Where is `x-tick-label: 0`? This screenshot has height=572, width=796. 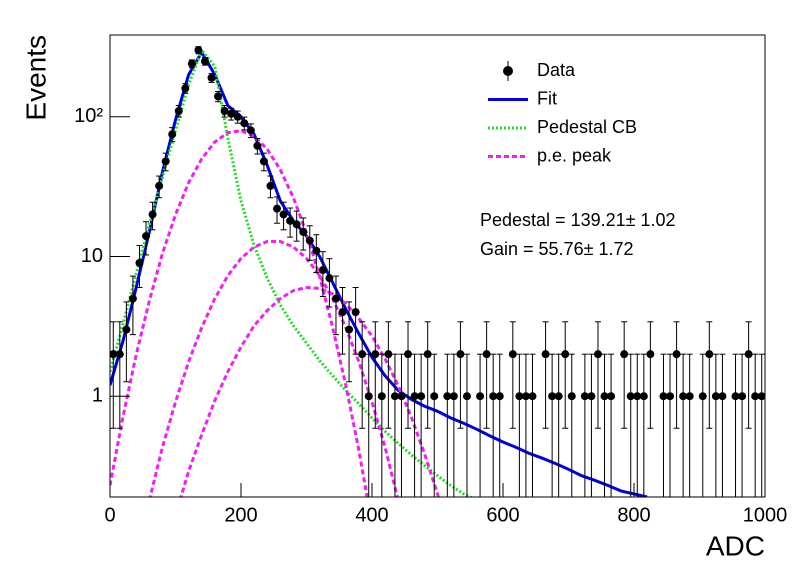
x-tick-label: 0 is located at coordinates (109, 515).